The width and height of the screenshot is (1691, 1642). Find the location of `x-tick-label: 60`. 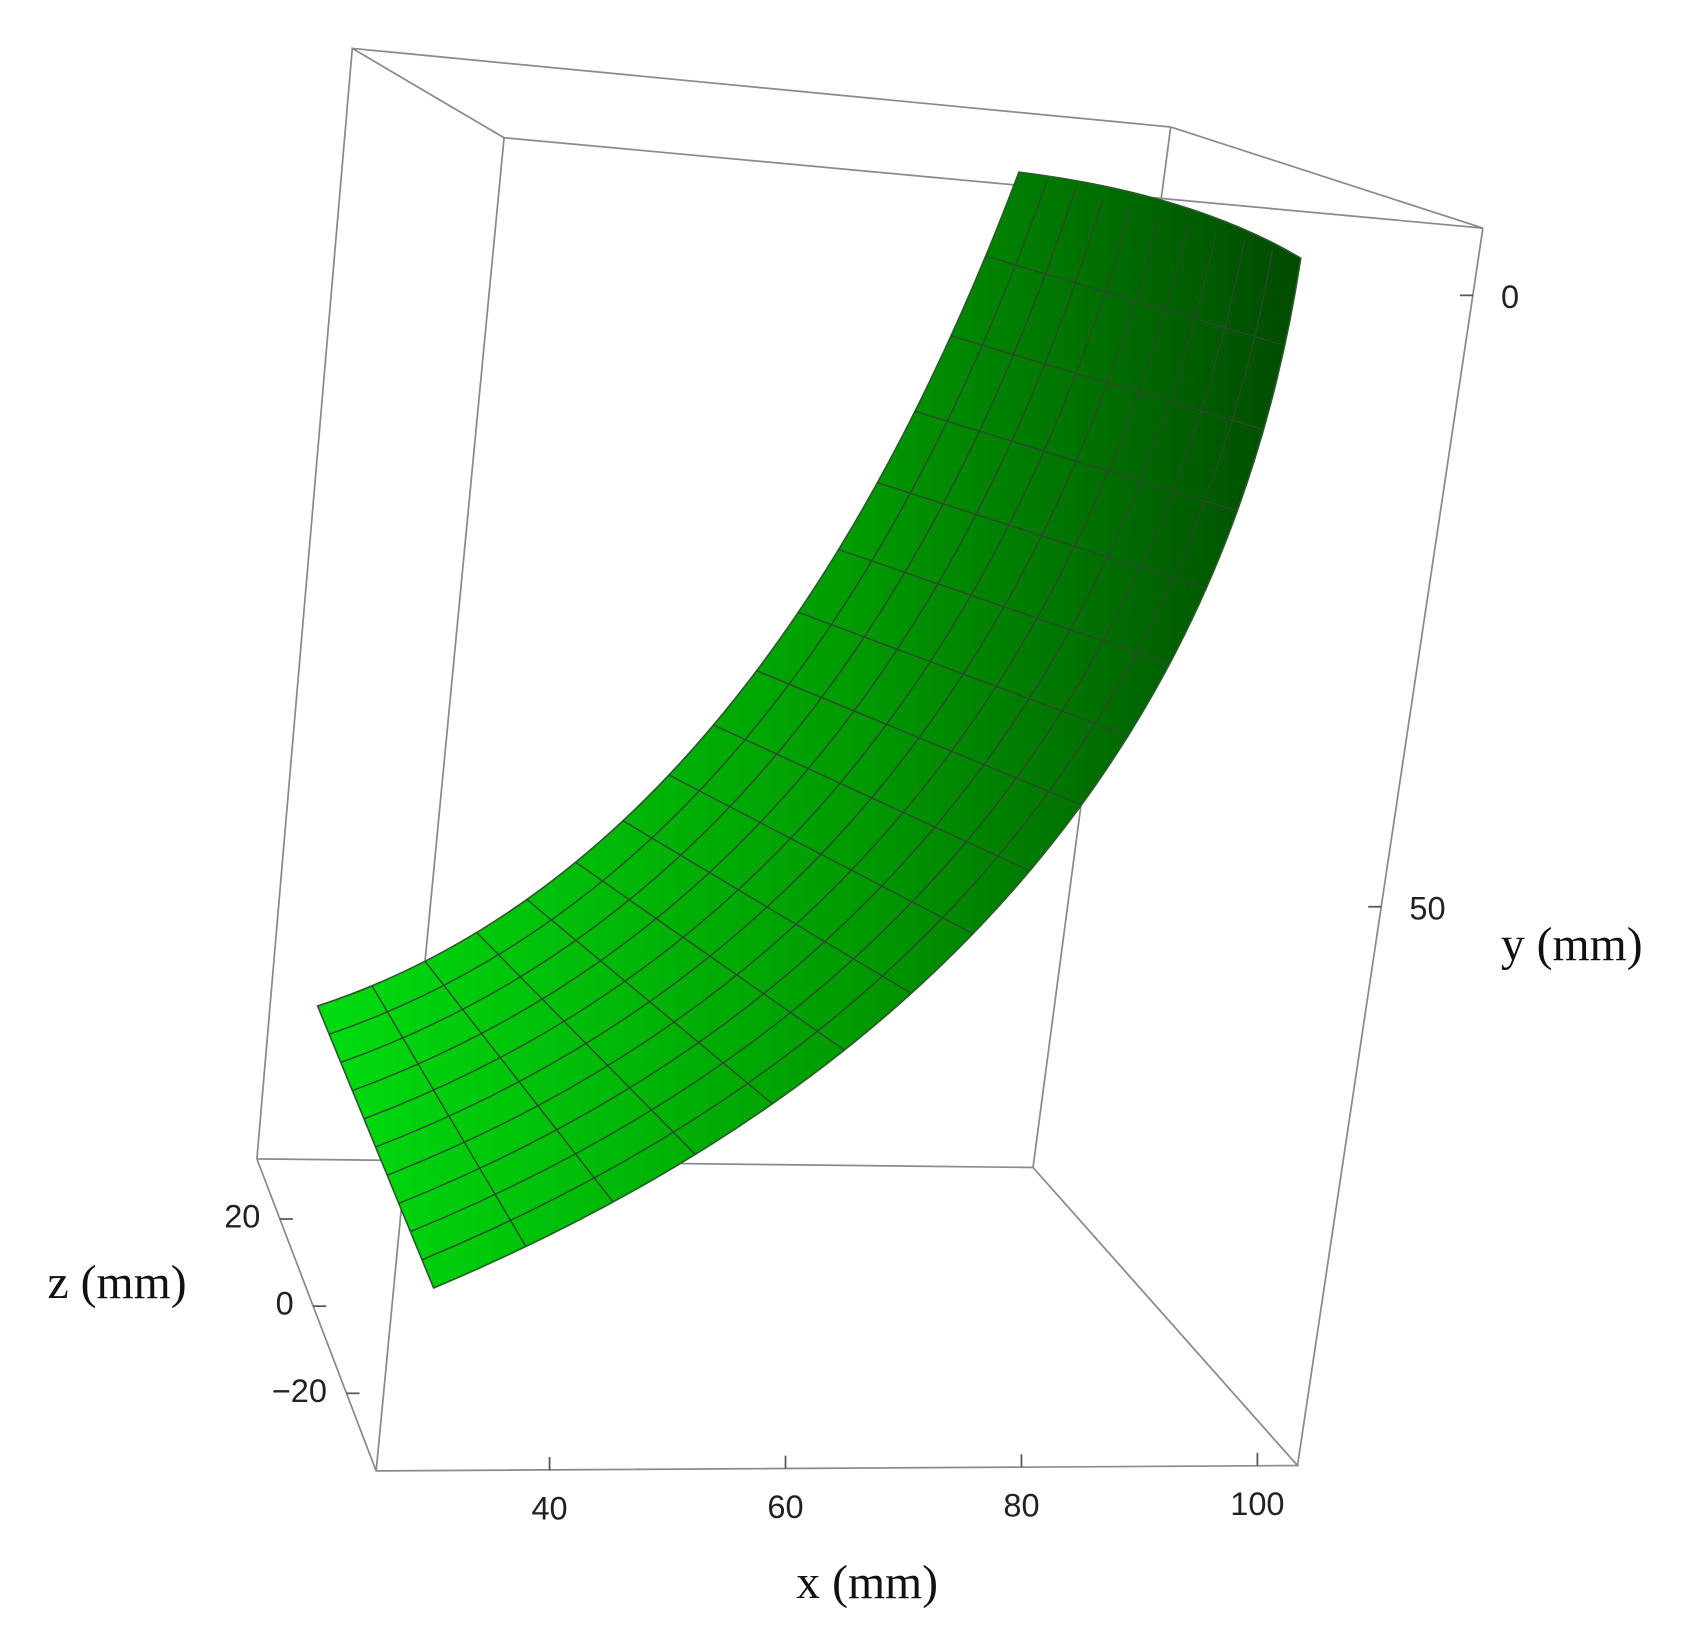

x-tick-label: 60 is located at coordinates (785, 1507).